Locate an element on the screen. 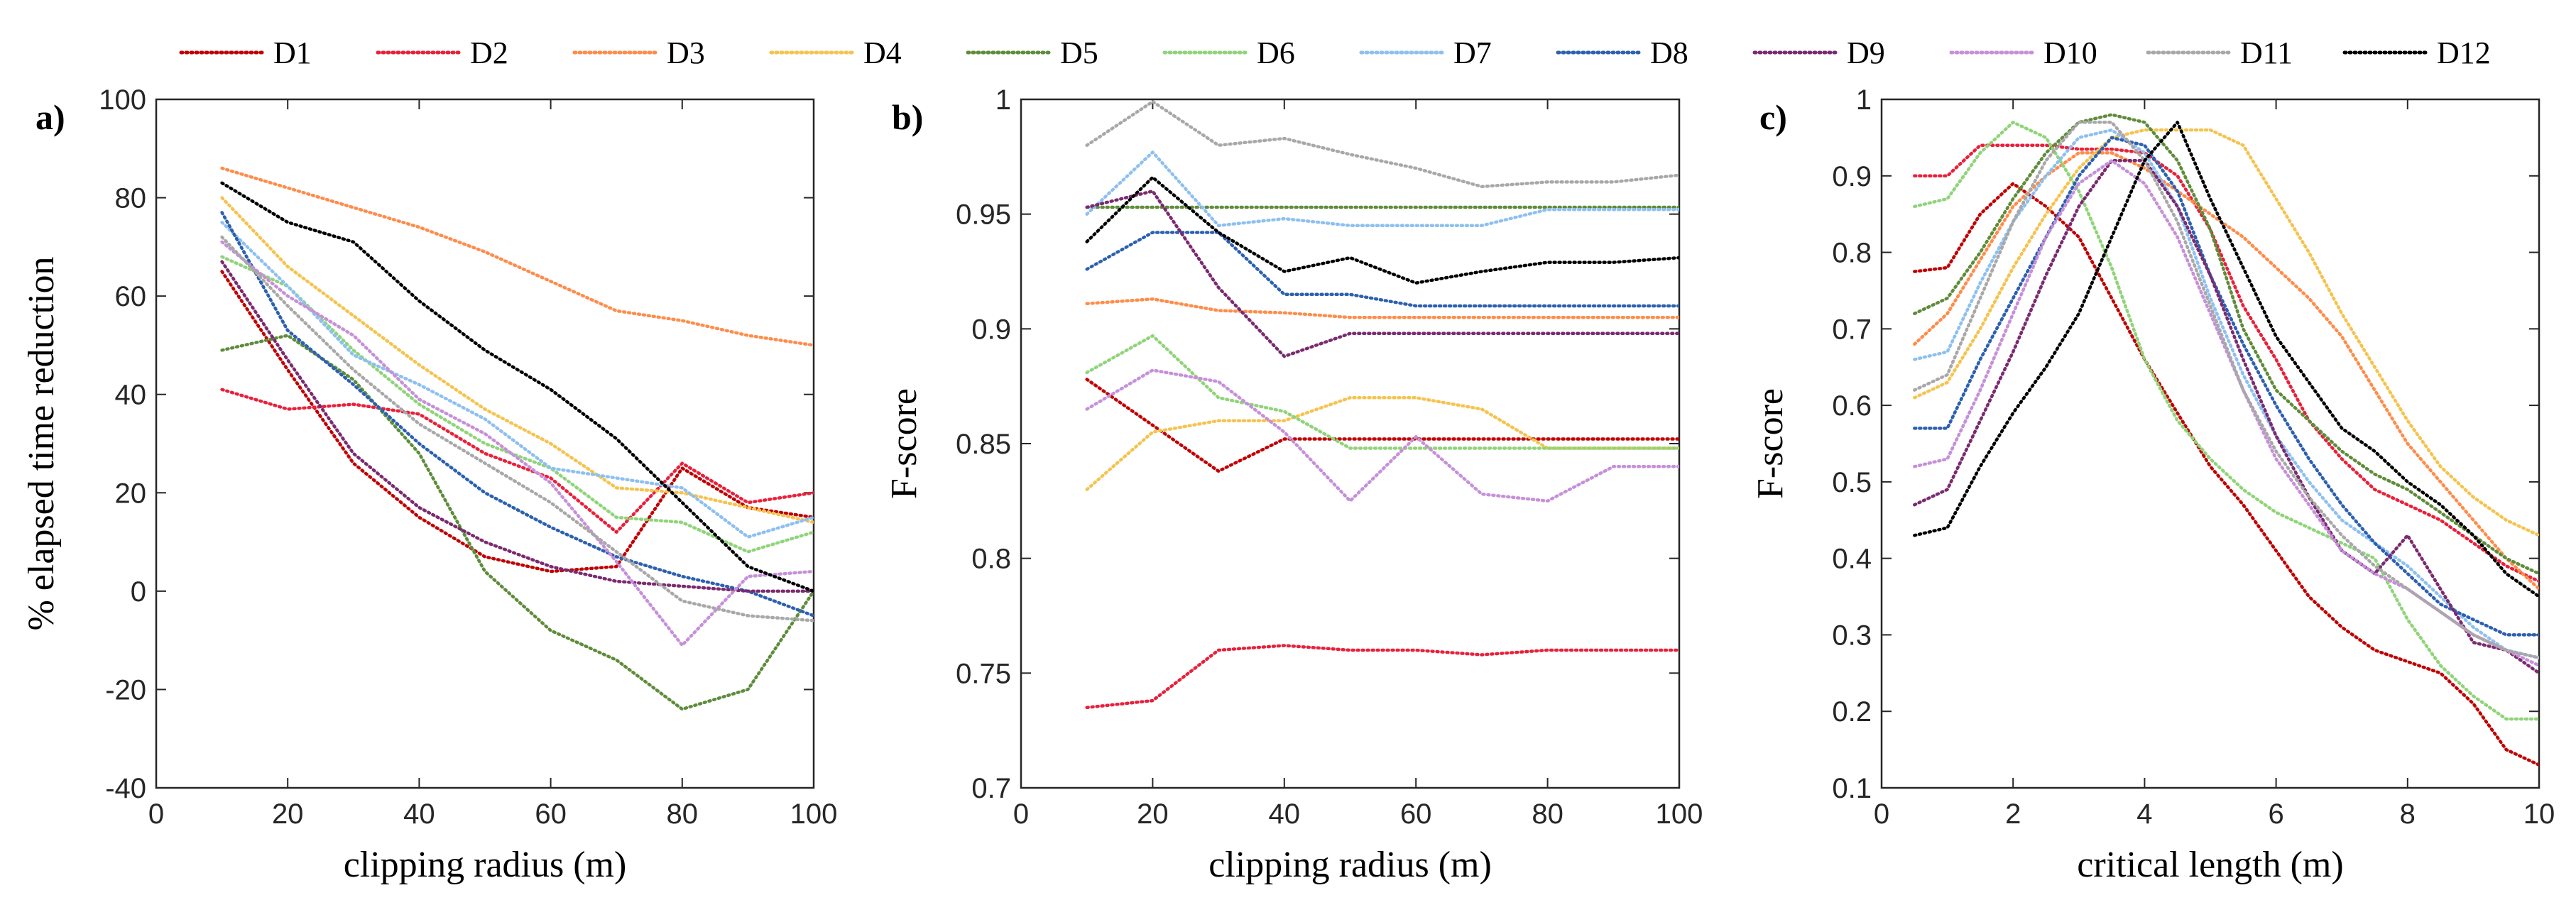 This screenshot has width=2576, height=922. legend-entry-d2: D2 is located at coordinates (442, 52).